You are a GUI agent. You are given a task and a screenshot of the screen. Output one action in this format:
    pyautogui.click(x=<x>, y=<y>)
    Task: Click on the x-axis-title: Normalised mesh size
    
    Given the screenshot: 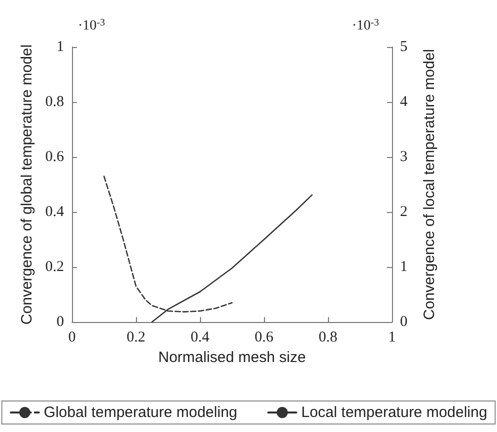 What is the action you would take?
    pyautogui.click(x=232, y=357)
    